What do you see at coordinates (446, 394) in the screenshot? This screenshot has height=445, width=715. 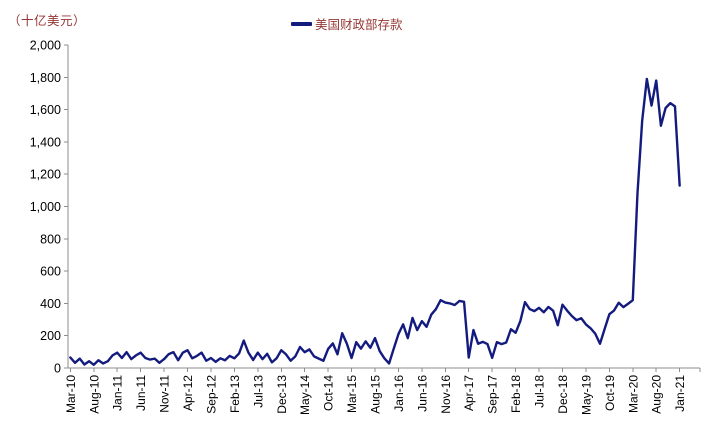 I see `x-tick-label: Nov-16` at bounding box center [446, 394].